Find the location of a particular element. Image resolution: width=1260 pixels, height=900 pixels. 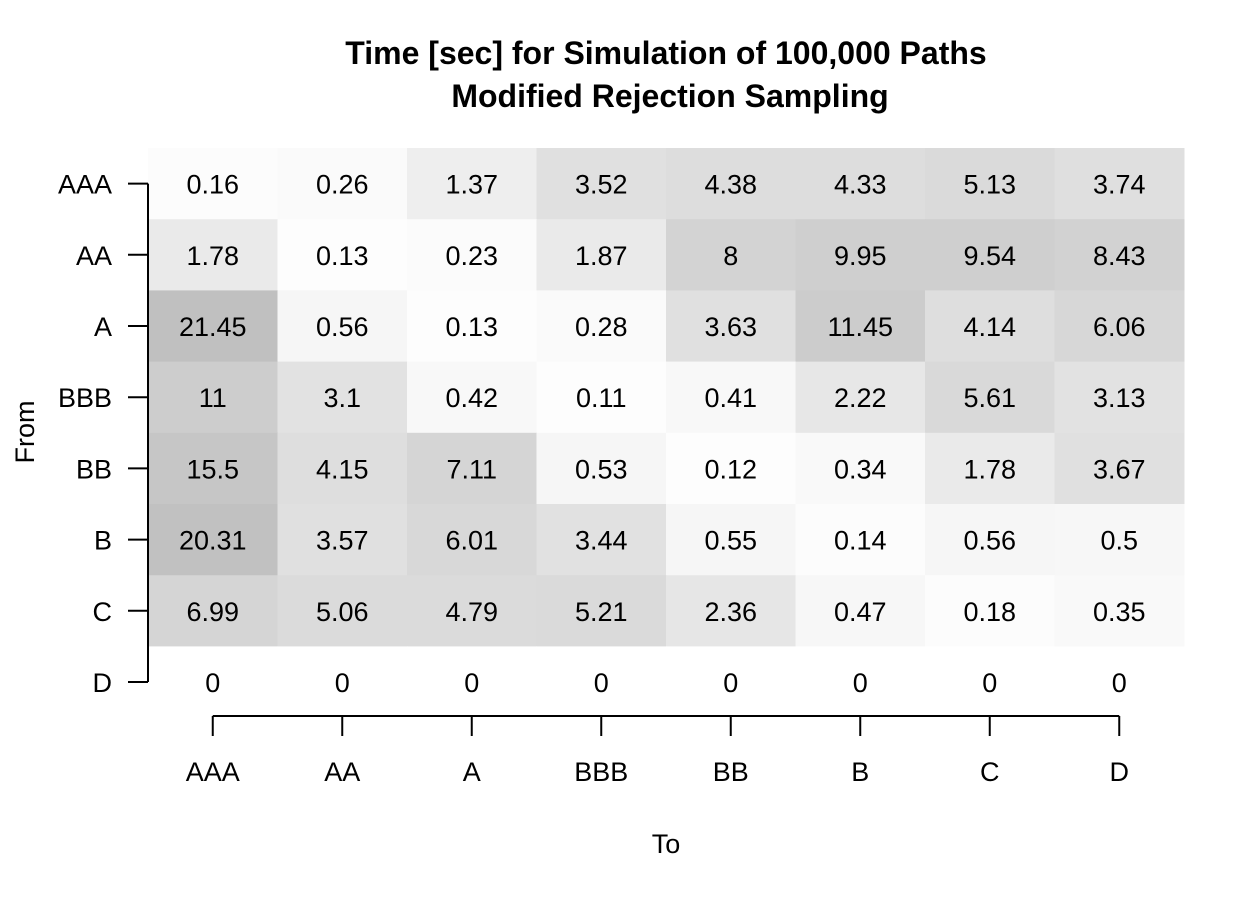

cell-value-label: 0.28 is located at coordinates (601, 327).